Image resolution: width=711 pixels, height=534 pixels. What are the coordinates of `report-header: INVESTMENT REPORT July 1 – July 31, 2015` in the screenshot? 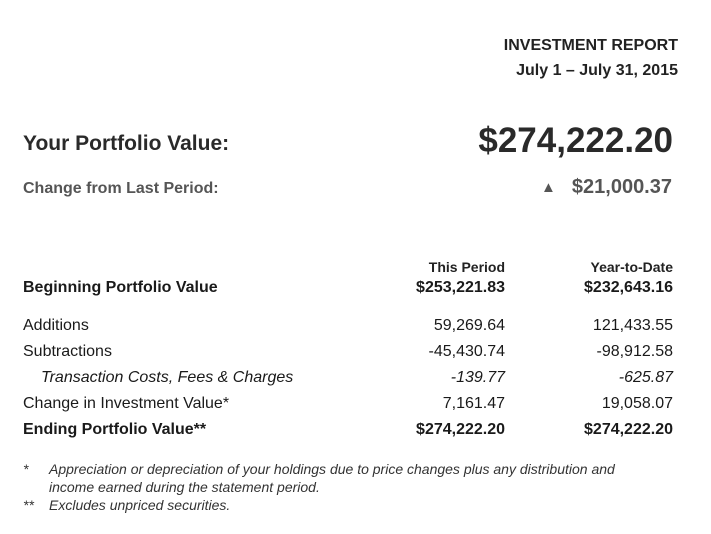 It's located at (591, 58).